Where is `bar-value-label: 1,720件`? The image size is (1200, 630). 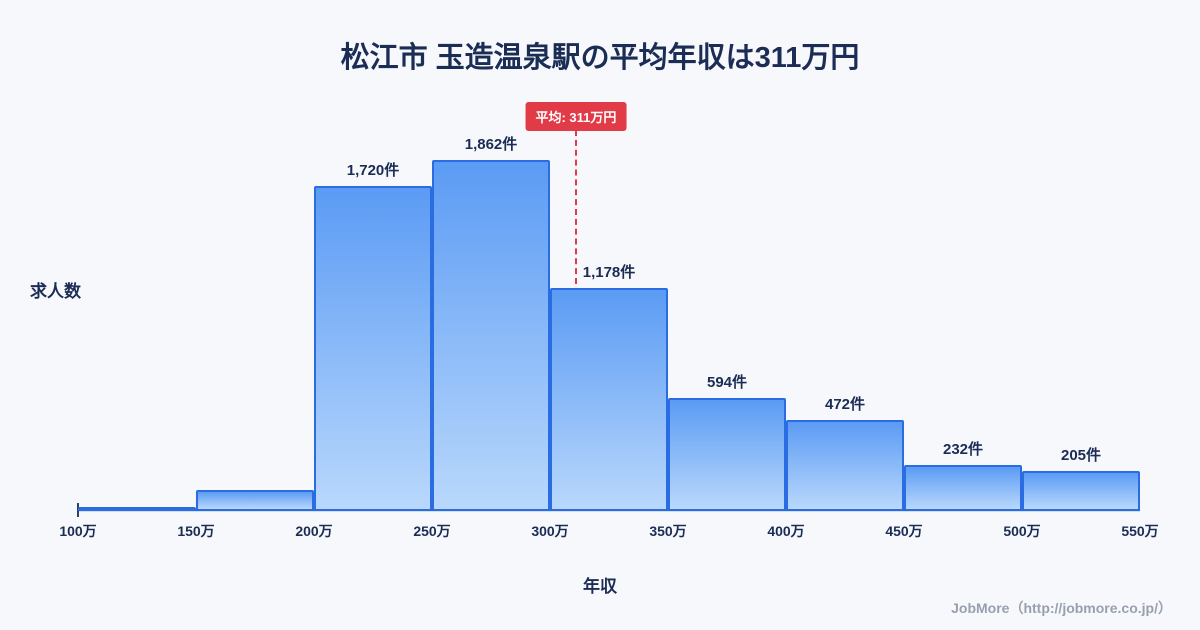
bar-value-label: 1,720件 is located at coordinates (373, 171).